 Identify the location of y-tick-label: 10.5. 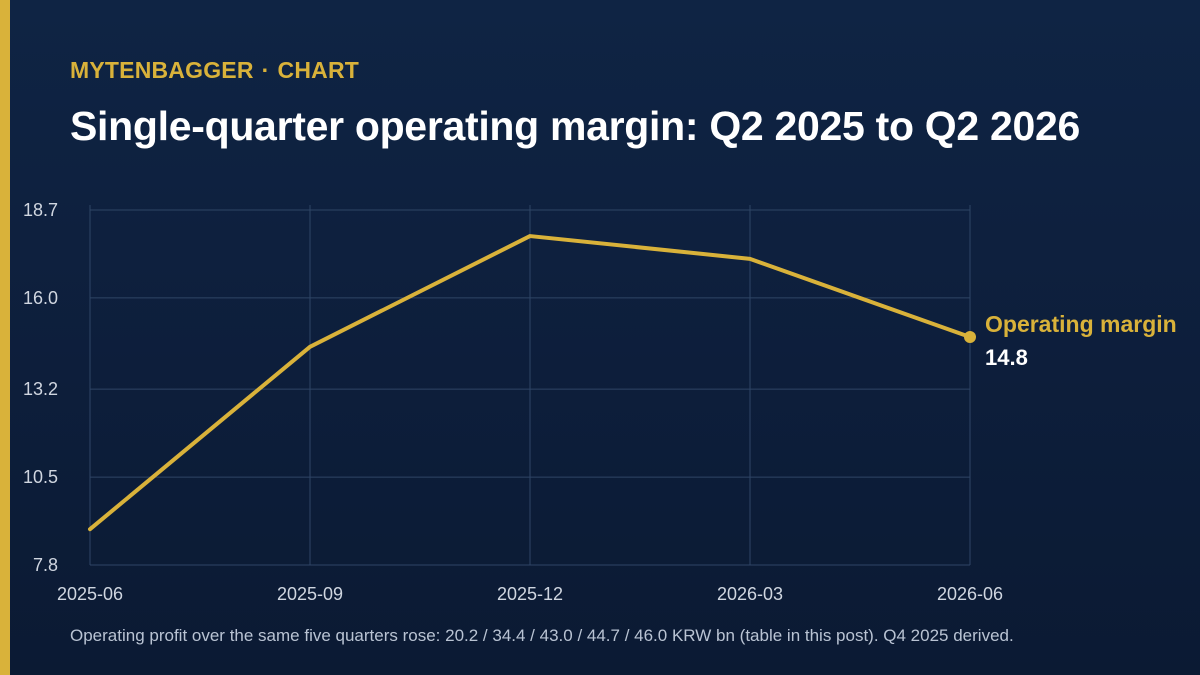
(40, 477).